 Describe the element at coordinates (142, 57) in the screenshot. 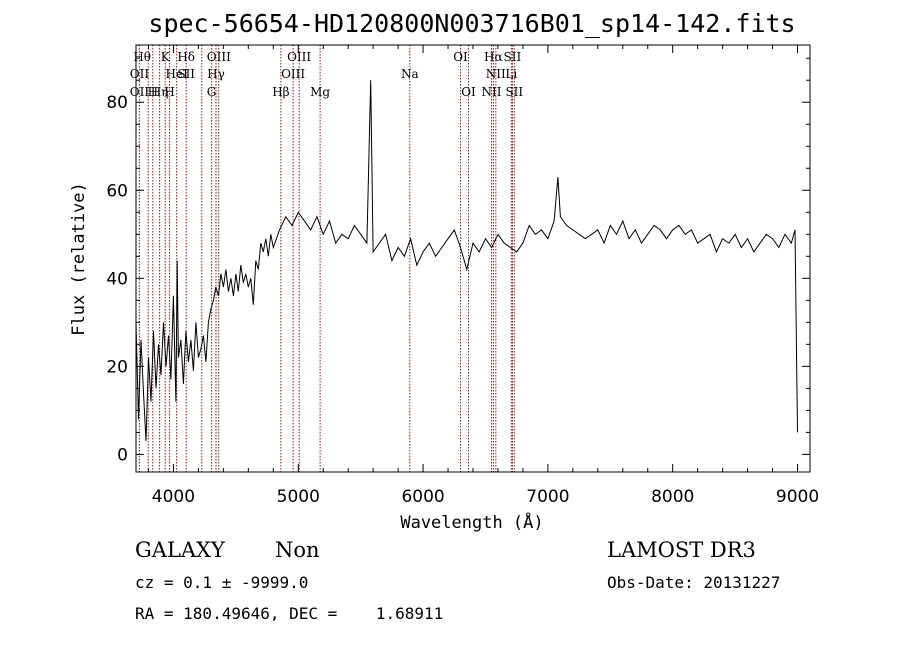

I see `spectral-line-label: Hθ` at that location.